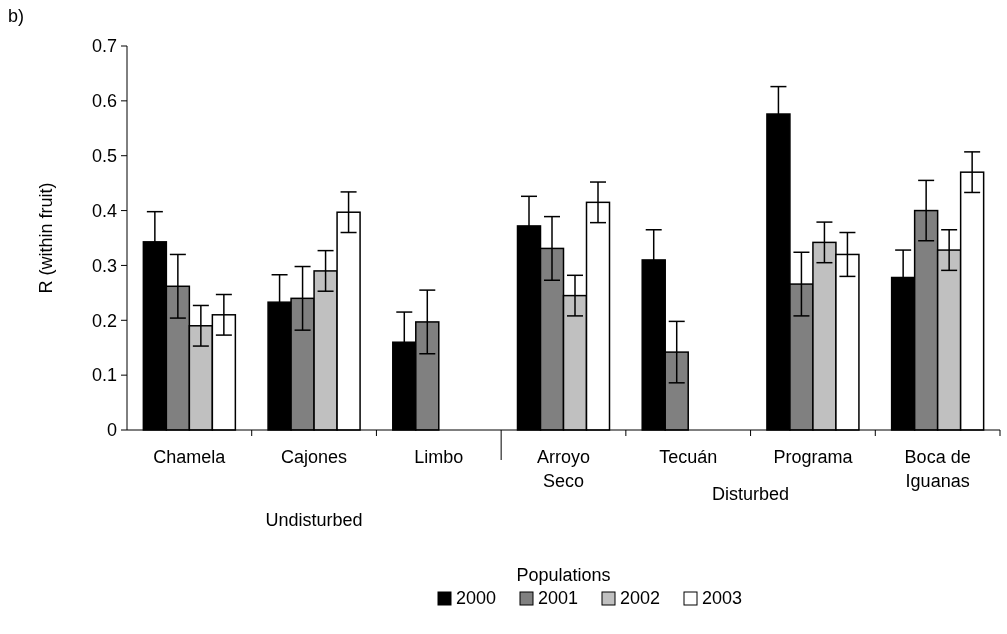 The image size is (1007, 634). I want to click on y-tick-label: 0.6, so click(104, 101).